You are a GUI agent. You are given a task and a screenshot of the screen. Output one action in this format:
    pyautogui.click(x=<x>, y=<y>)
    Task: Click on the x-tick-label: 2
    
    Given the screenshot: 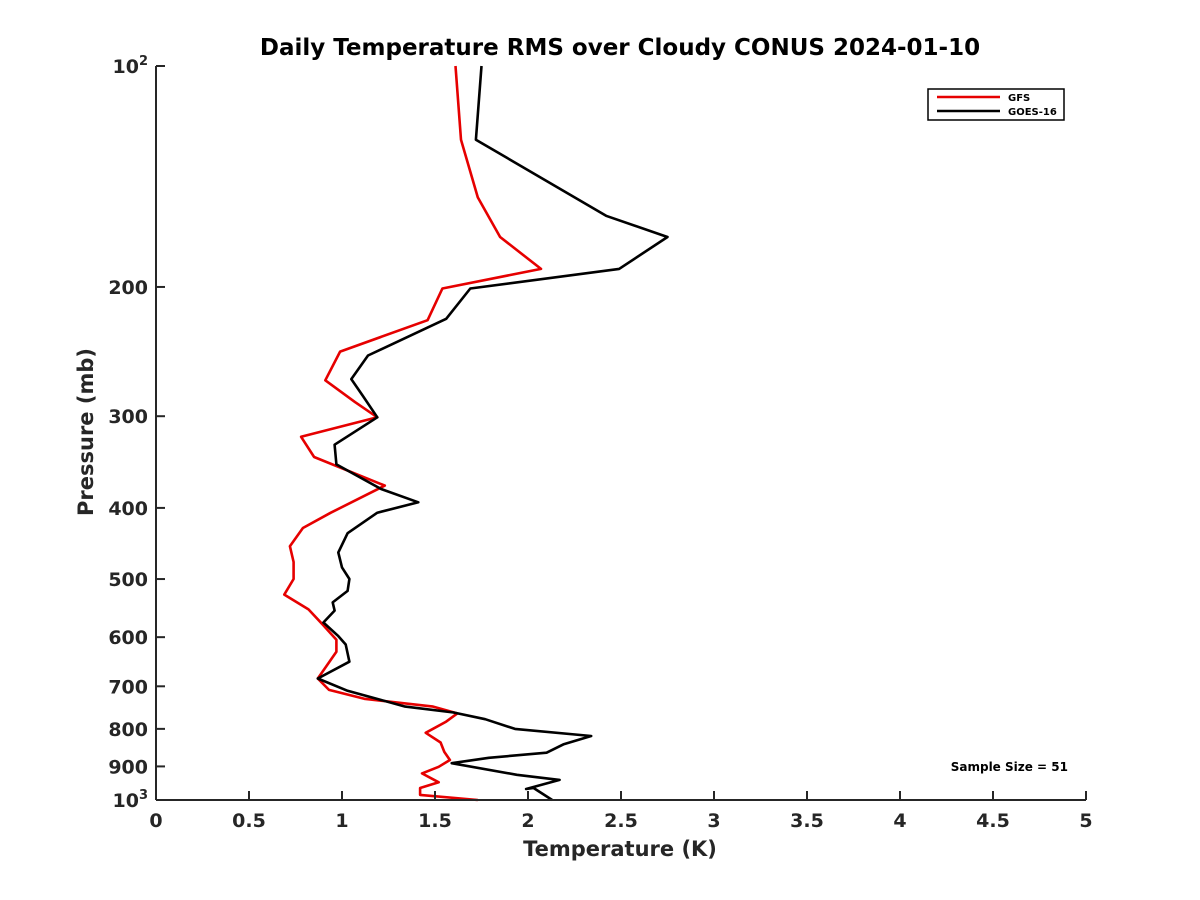 What is the action you would take?
    pyautogui.click(x=527, y=821)
    